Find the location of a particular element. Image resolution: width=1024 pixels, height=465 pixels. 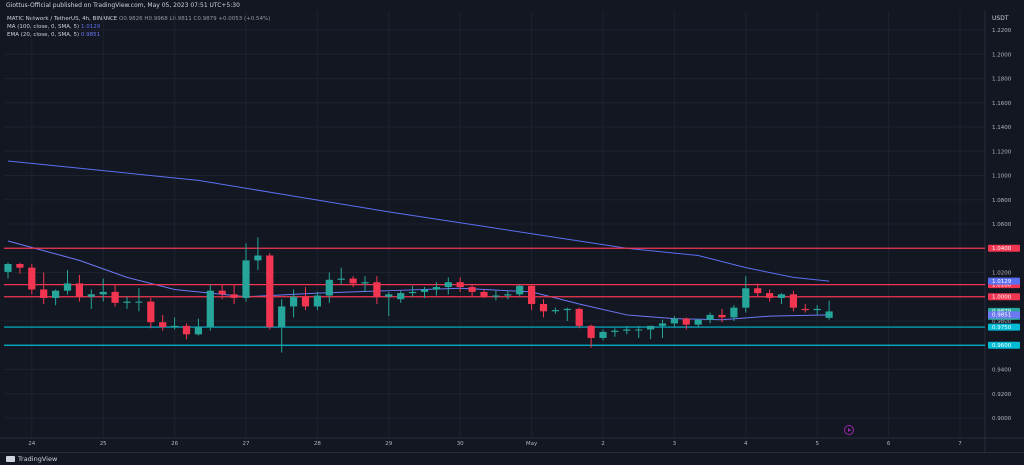

time-tick-label: 29 is located at coordinates (388, 444).